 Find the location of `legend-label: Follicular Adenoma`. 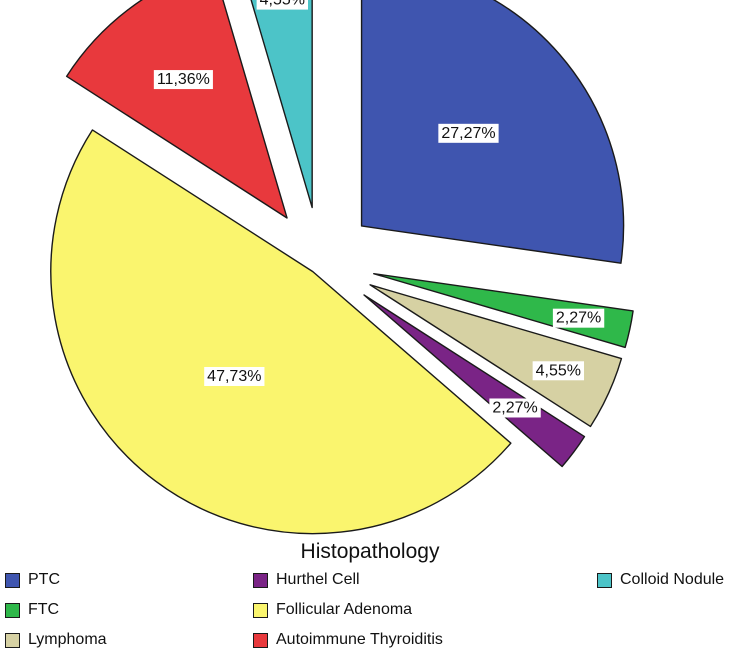

legend-label: Follicular Adenoma is located at coordinates (344, 609).